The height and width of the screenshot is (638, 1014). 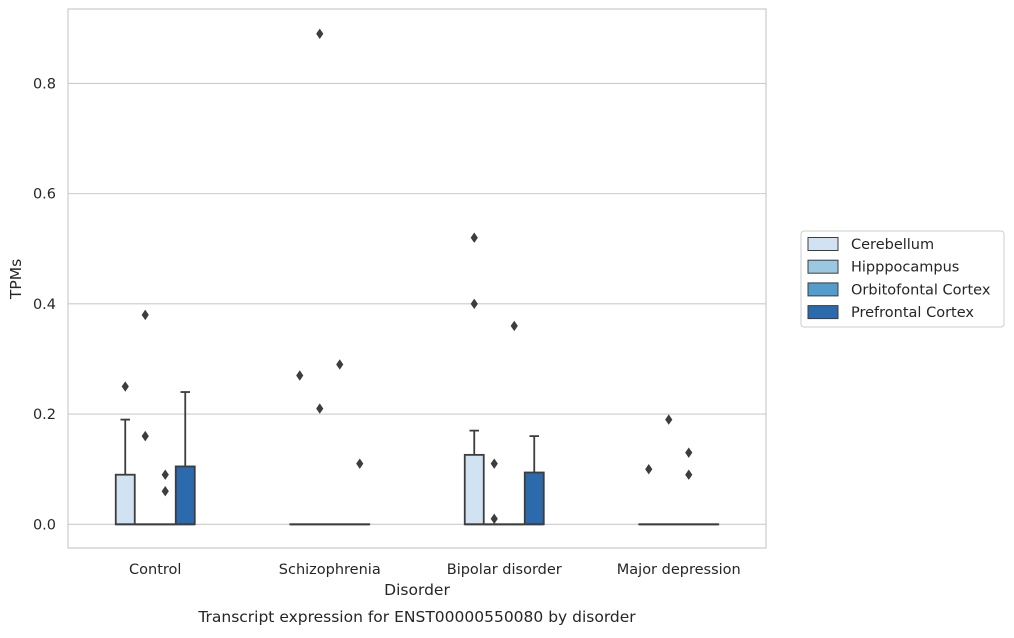 I want to click on y-tick-label: 0.0, so click(x=44, y=525).